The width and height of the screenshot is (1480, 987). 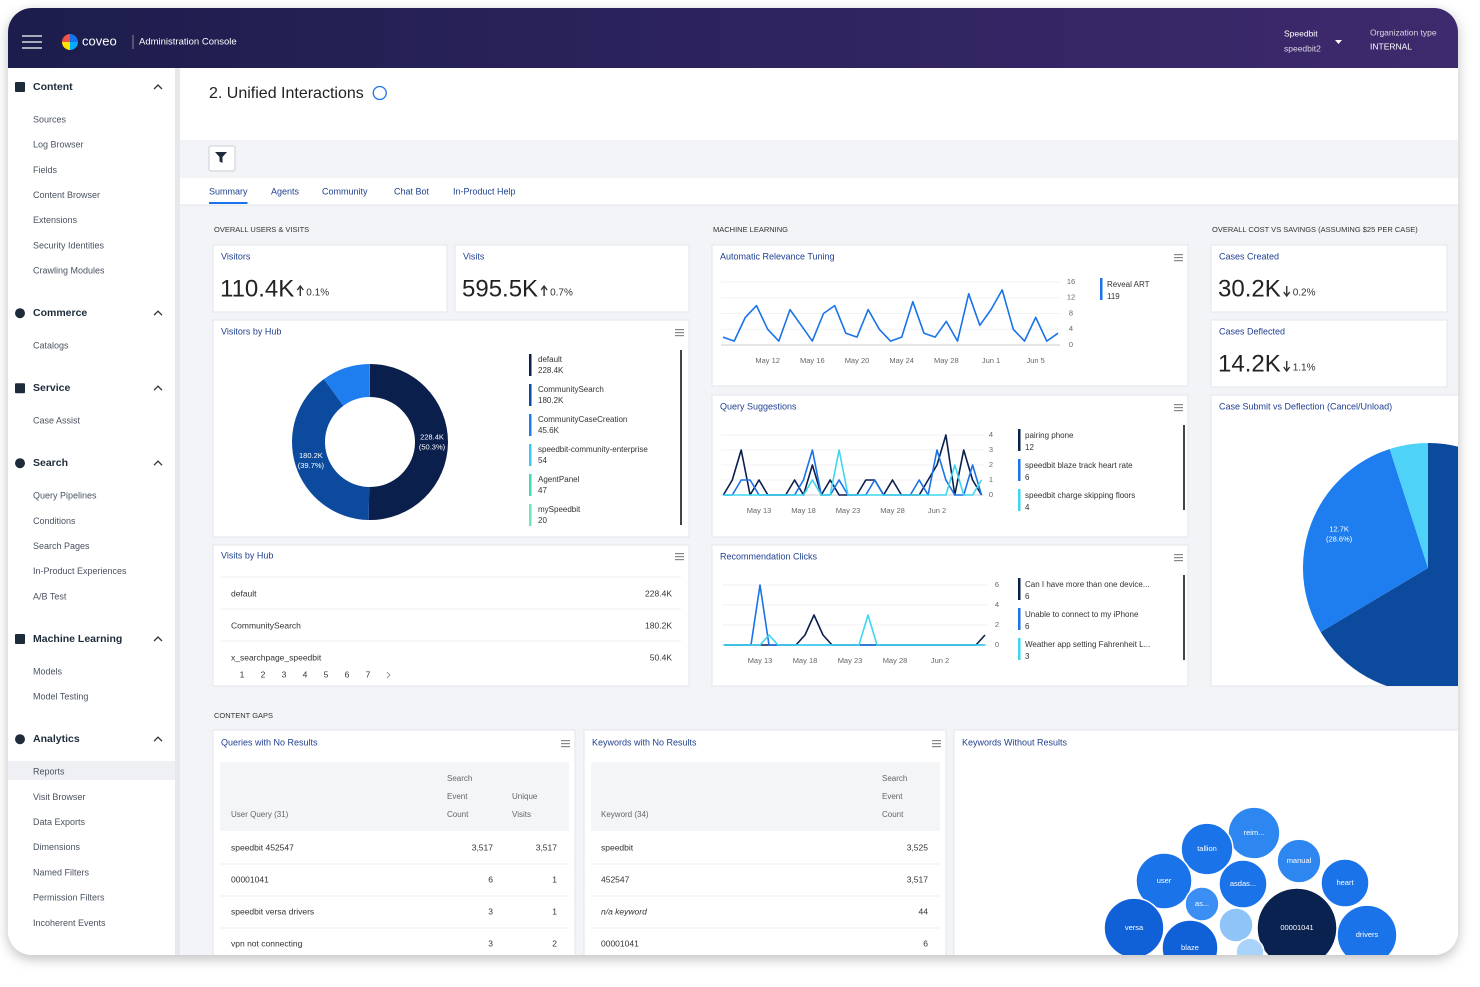 What do you see at coordinates (551, 400) in the screenshot?
I see `legend-value: 180.2K` at bounding box center [551, 400].